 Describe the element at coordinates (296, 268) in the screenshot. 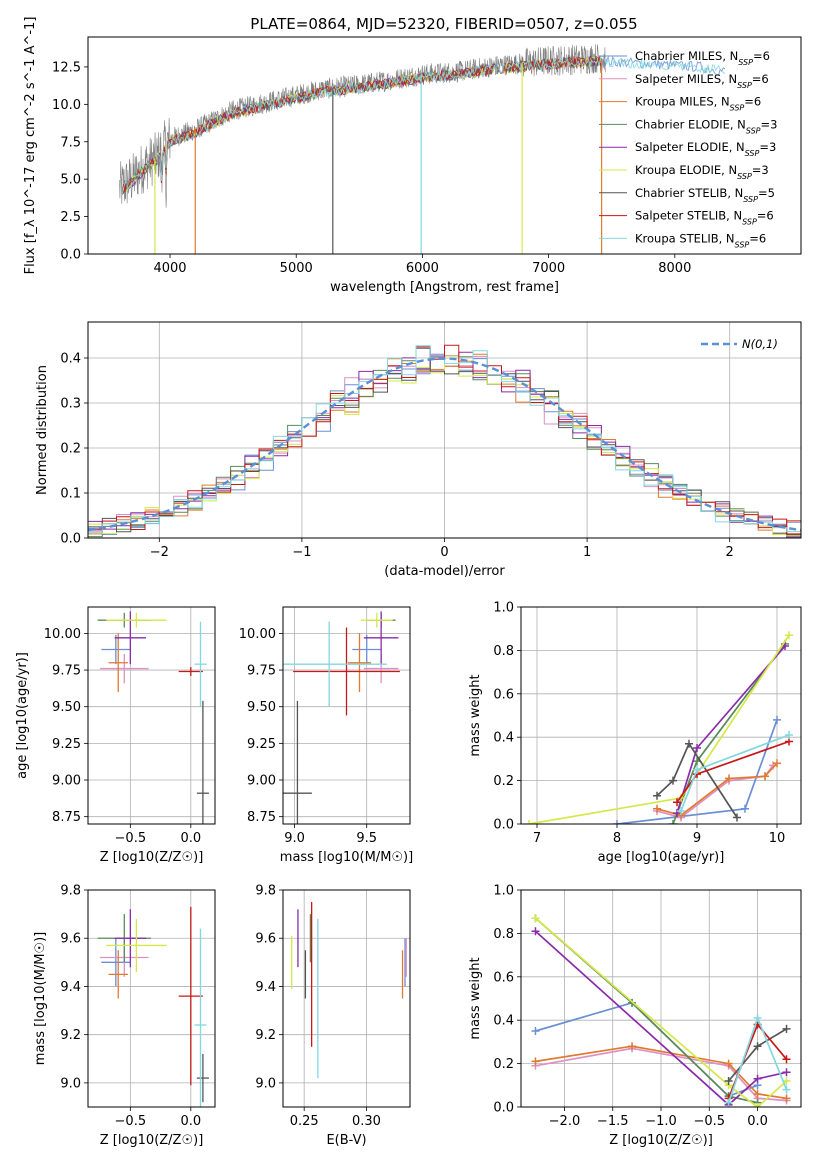

I see `x-tick-label: 5000` at that location.